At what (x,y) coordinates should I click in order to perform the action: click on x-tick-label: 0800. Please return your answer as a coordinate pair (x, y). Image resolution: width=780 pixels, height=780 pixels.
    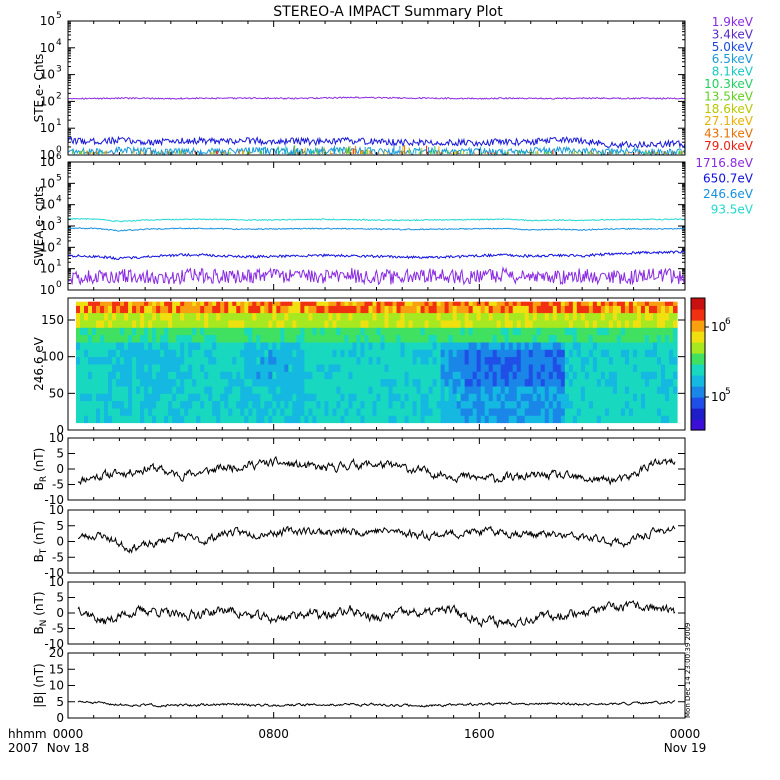
    Looking at the image, I should click on (273, 734).